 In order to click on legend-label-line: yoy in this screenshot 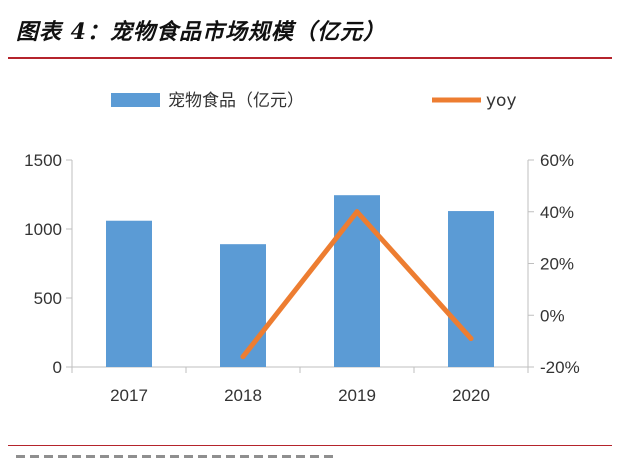, I will do `click(501, 101)`.